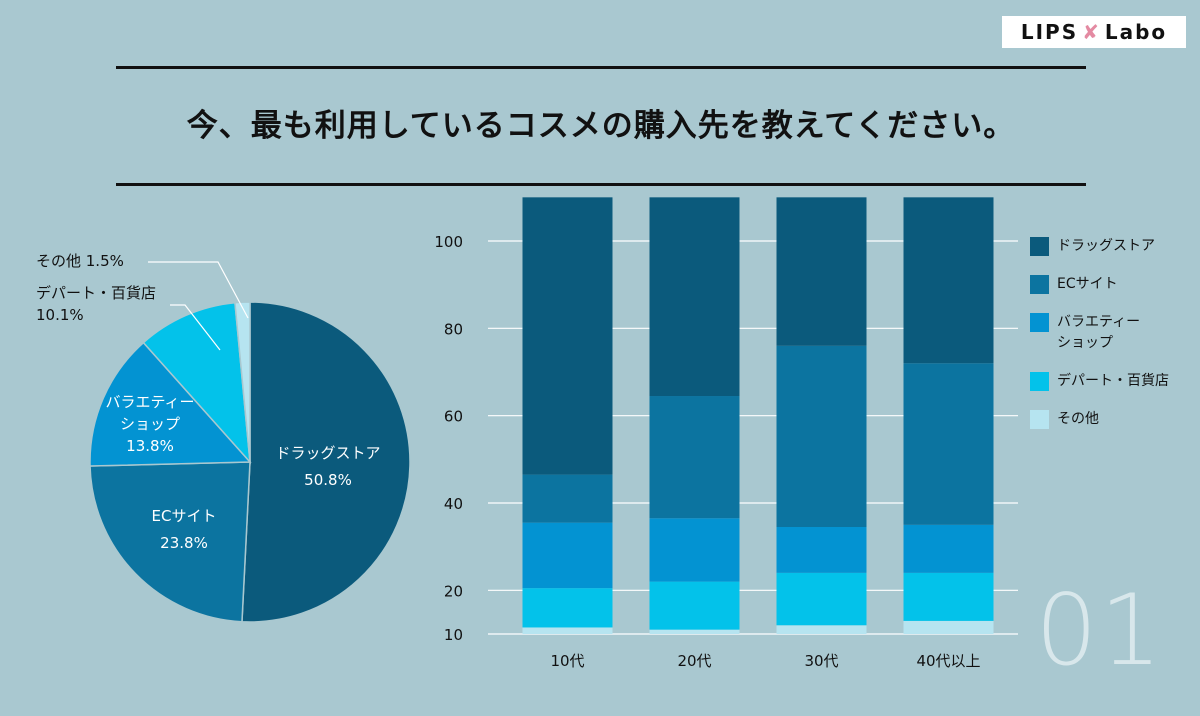 The width and height of the screenshot is (1200, 716). I want to click on pie-slice-value: 23.8%, so click(184, 543).